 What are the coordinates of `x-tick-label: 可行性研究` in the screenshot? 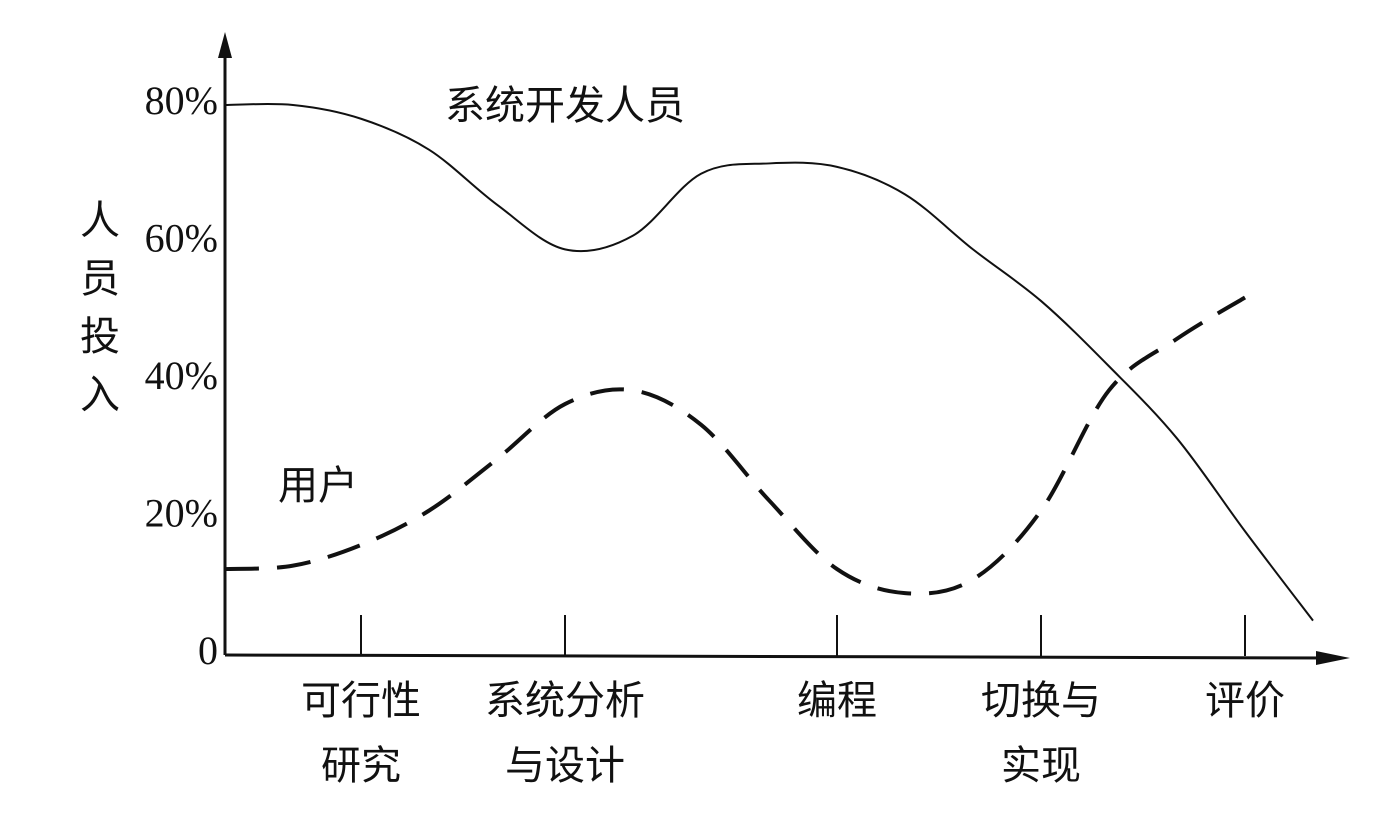 It's located at (361, 733).